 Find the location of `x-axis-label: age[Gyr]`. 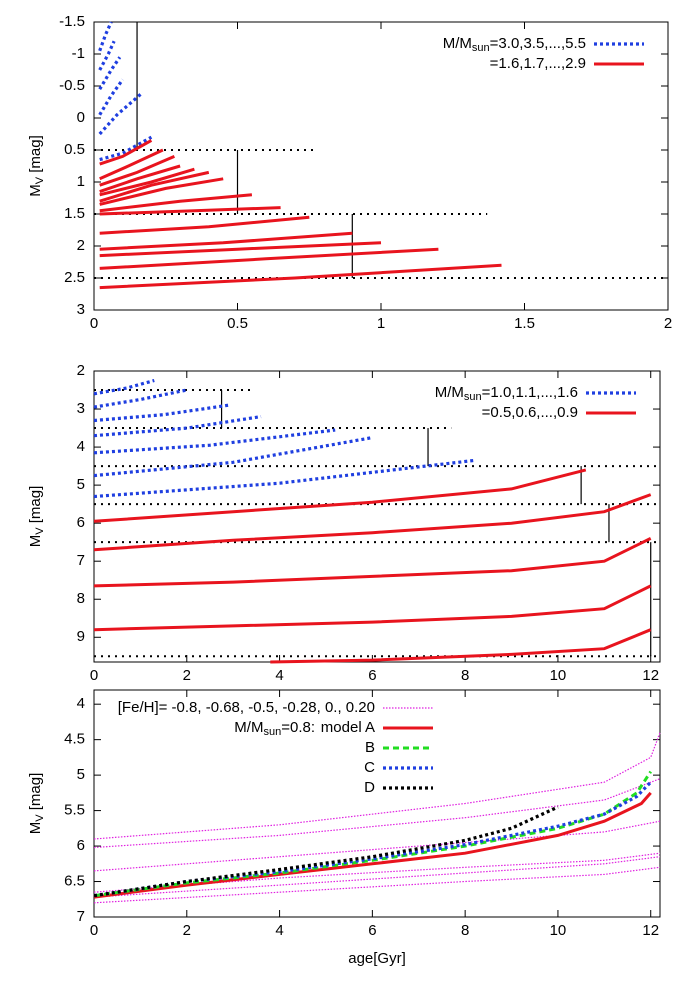

x-axis-label: age[Gyr] is located at coordinates (377, 958).